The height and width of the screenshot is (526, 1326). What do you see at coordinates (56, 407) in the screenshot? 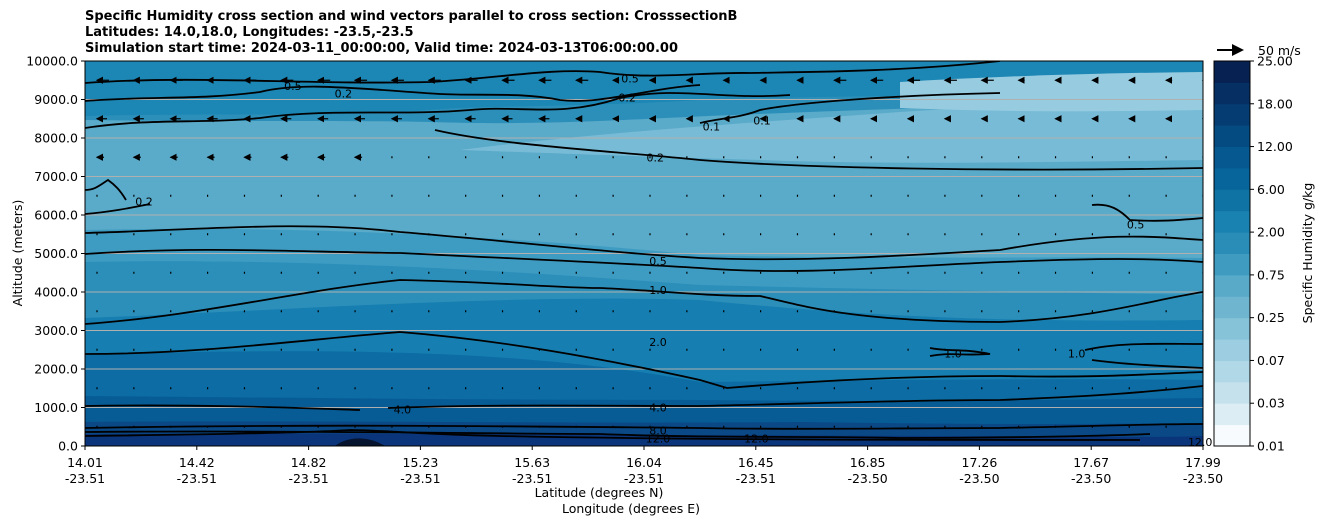
I see `y-tick-label: 1000.0` at bounding box center [56, 407].